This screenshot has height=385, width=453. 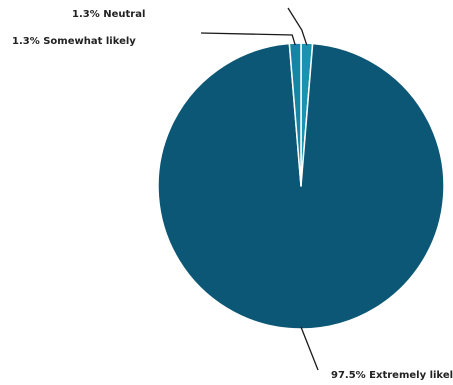 What do you see at coordinates (392, 375) in the screenshot?
I see `data-label-extremely-likely: 97.5% Extremely likely` at bounding box center [392, 375].